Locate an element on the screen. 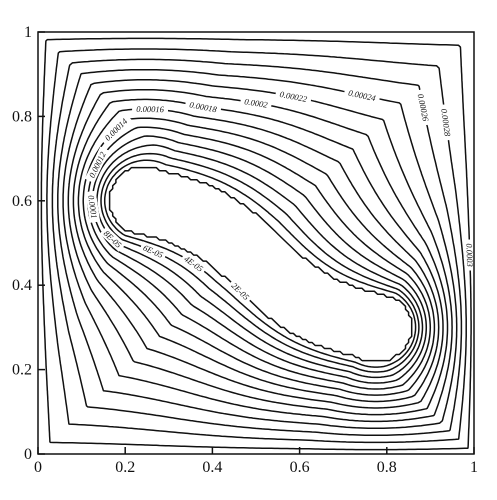 The height and width of the screenshot is (500, 497). contour-label-text: 0.0003 is located at coordinates (469, 255).